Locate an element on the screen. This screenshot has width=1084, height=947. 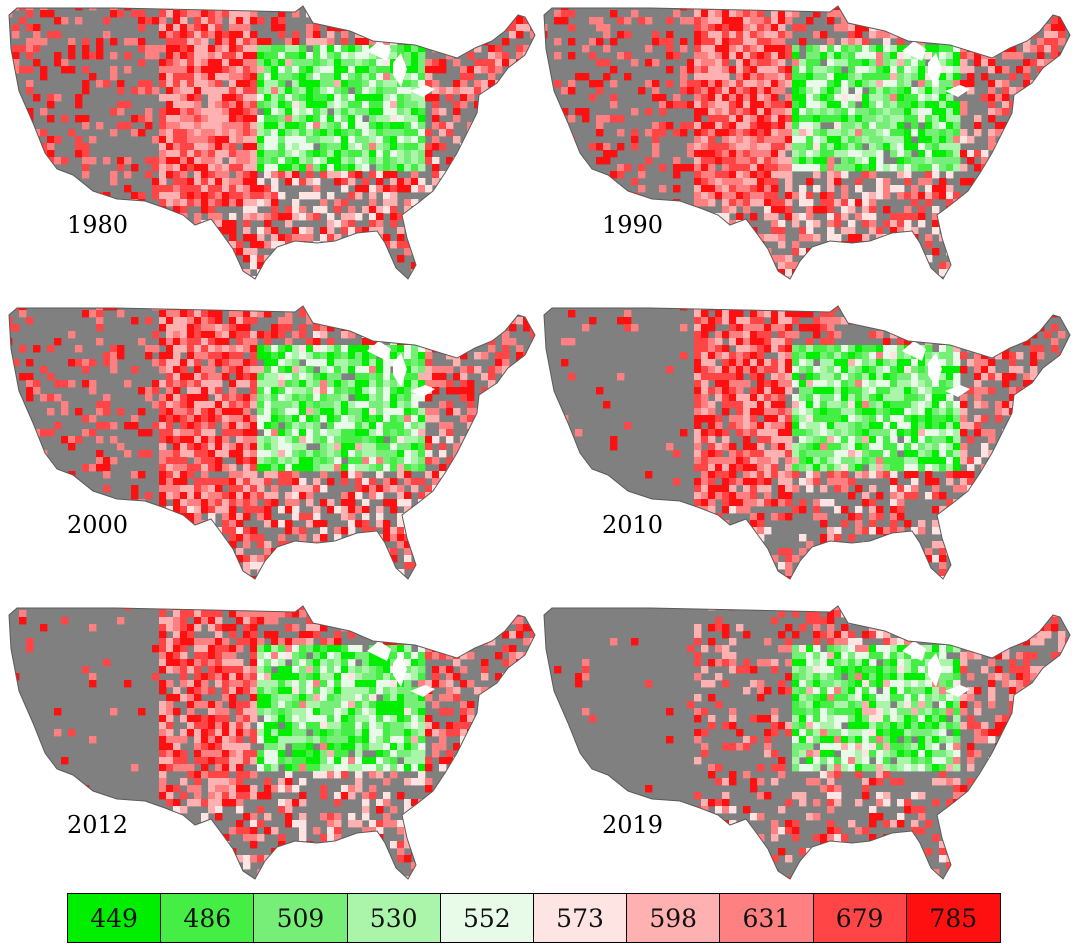
map-panel-1990: 1990 is located at coordinates (806, 145).